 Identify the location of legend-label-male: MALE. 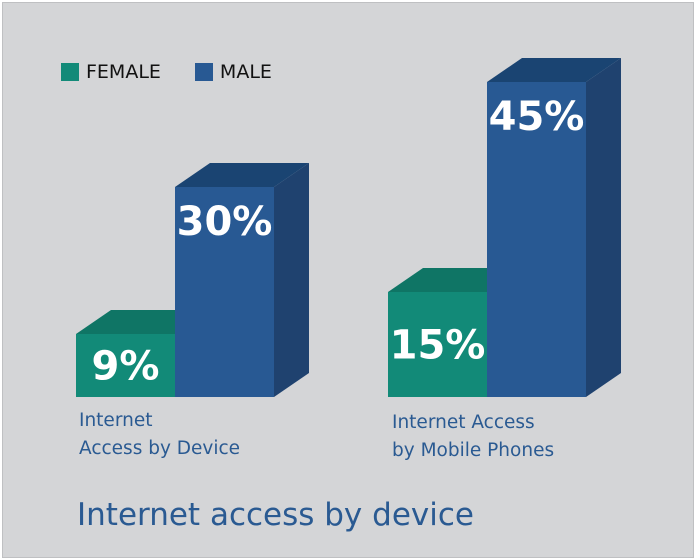
(245, 72).